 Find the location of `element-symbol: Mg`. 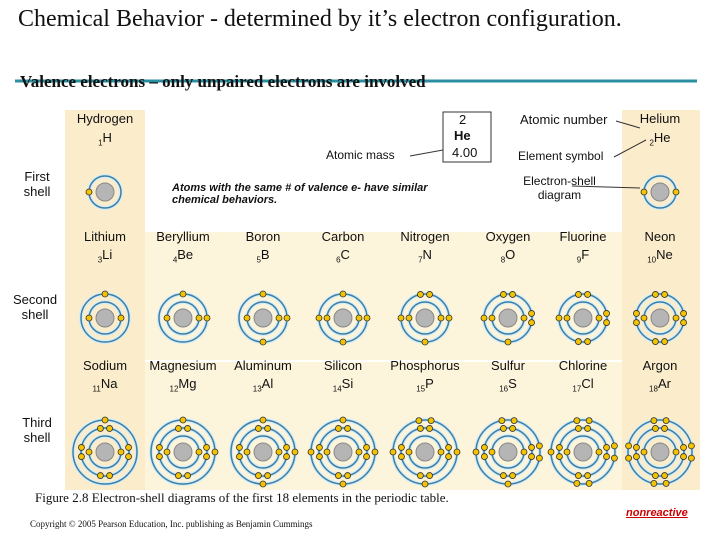

element-symbol: Mg is located at coordinates (187, 383).